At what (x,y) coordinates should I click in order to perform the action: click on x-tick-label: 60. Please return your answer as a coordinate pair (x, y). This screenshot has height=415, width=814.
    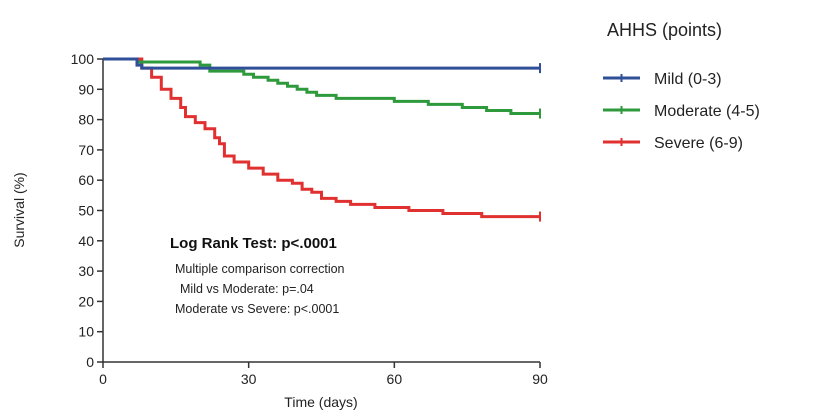
    Looking at the image, I should click on (395, 379).